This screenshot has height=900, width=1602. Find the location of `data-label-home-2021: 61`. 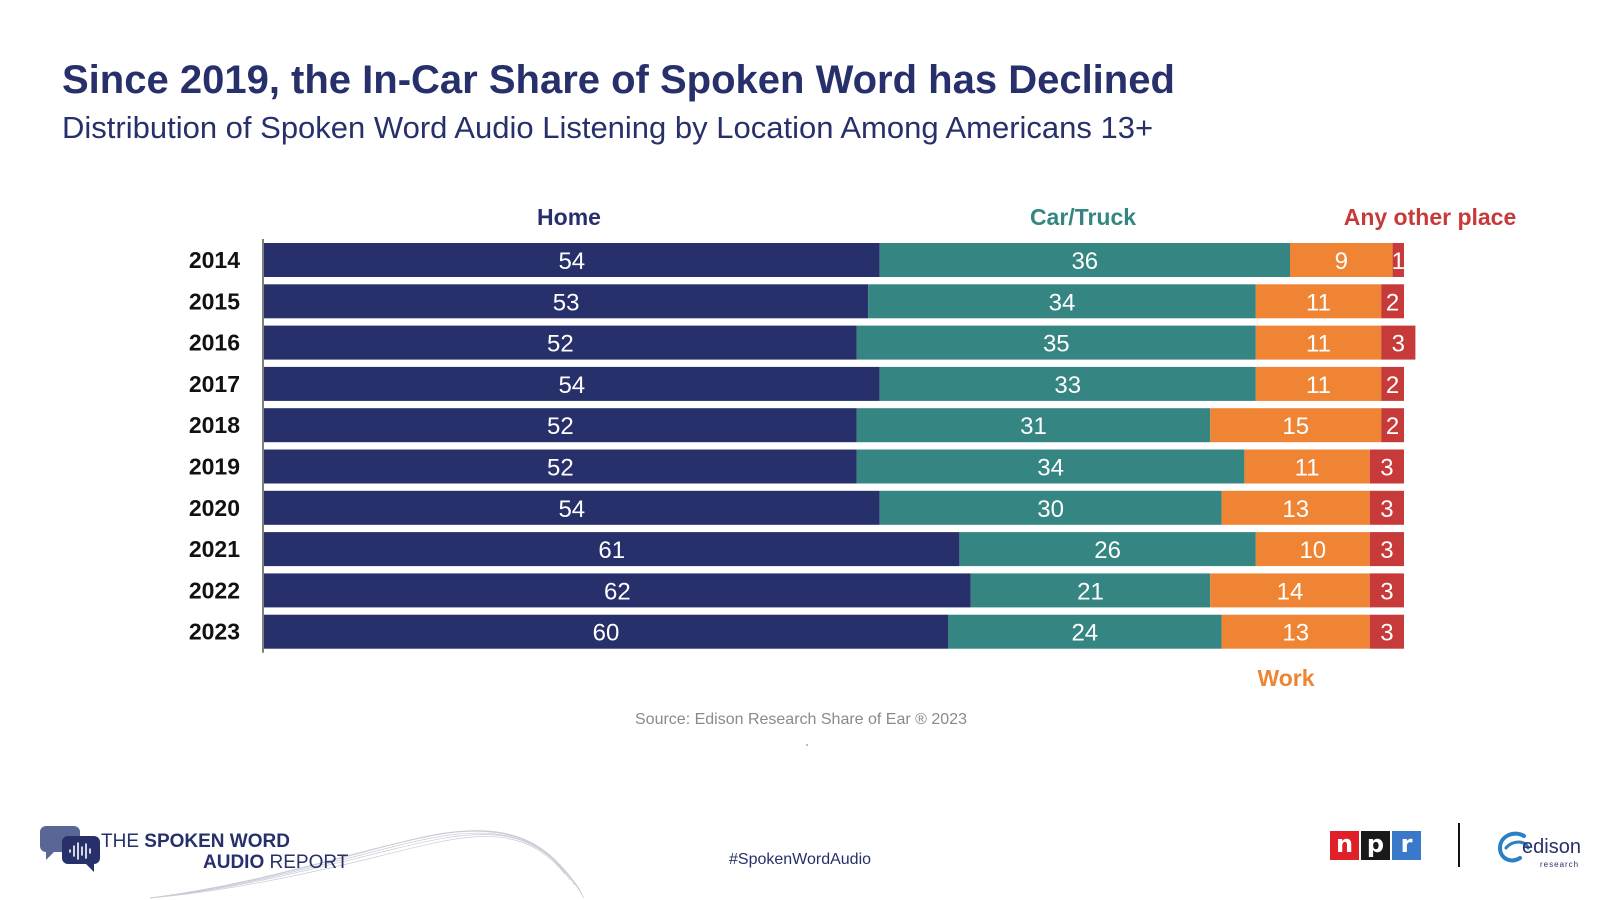

data-label-home-2021: 61 is located at coordinates (611, 550).